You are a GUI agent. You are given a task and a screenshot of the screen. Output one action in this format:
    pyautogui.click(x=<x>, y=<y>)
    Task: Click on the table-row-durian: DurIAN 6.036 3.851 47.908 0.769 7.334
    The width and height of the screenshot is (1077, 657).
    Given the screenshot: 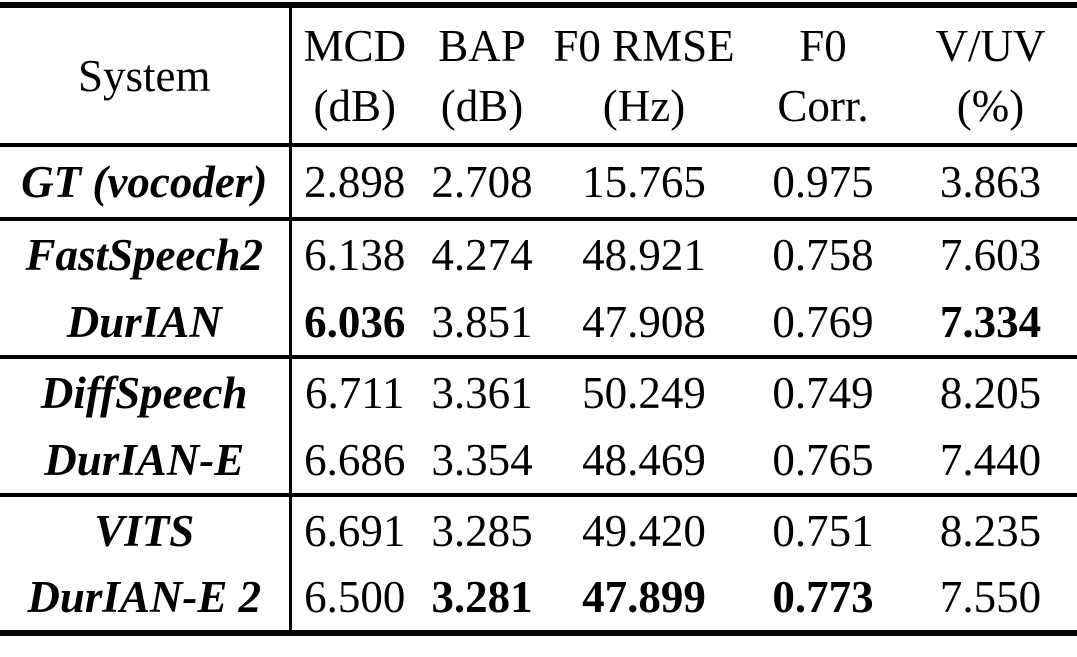 What is the action you would take?
    pyautogui.click(x=538, y=322)
    